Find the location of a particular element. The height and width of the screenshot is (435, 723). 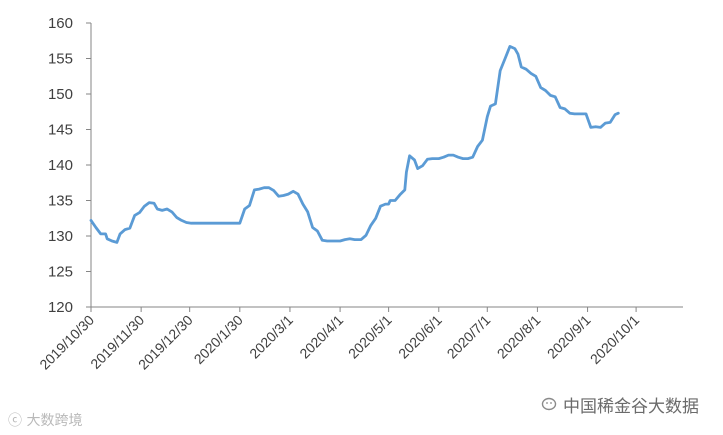

x-tick-label: 2020/10/1 is located at coordinates (615, 340).